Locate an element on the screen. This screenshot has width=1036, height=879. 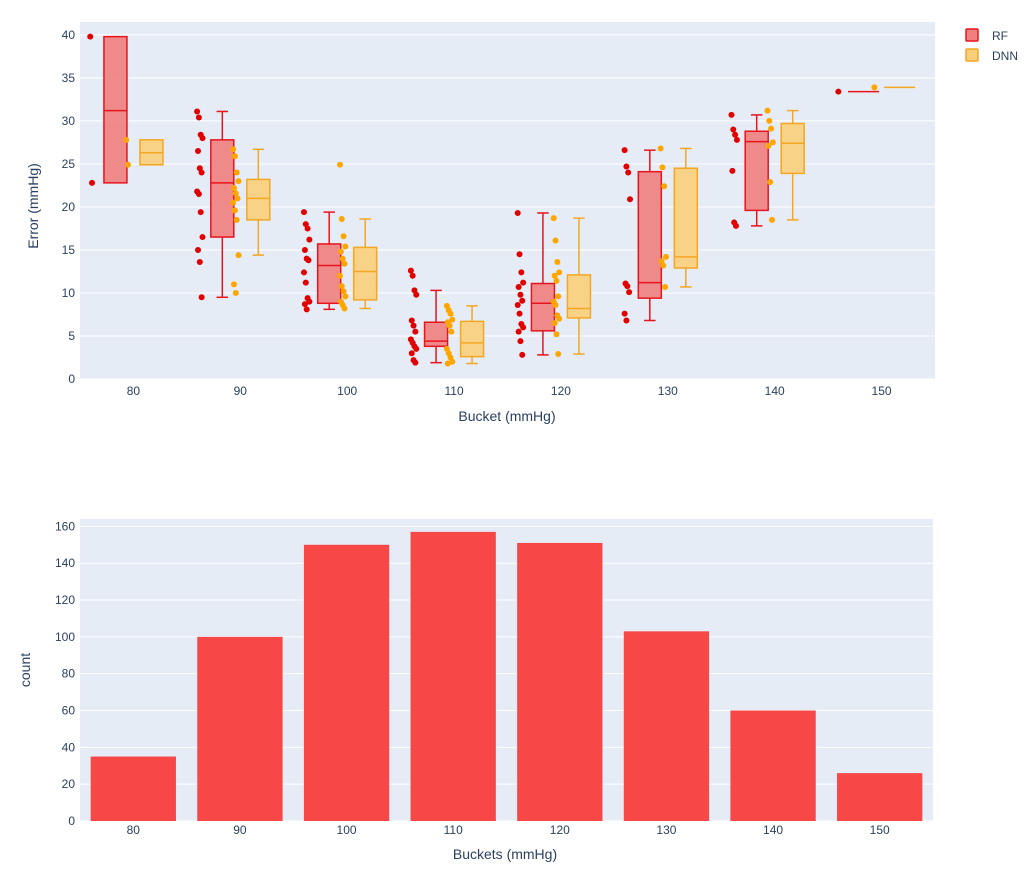
bar-y-tick-label: 40 is located at coordinates (69, 747).